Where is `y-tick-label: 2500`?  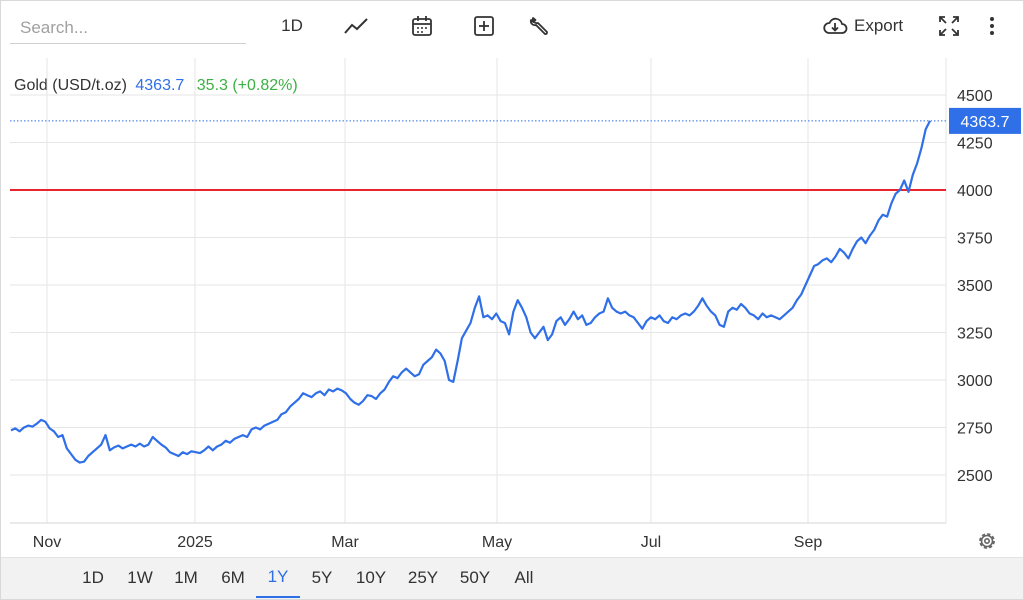
y-tick-label: 2500 is located at coordinates (975, 476).